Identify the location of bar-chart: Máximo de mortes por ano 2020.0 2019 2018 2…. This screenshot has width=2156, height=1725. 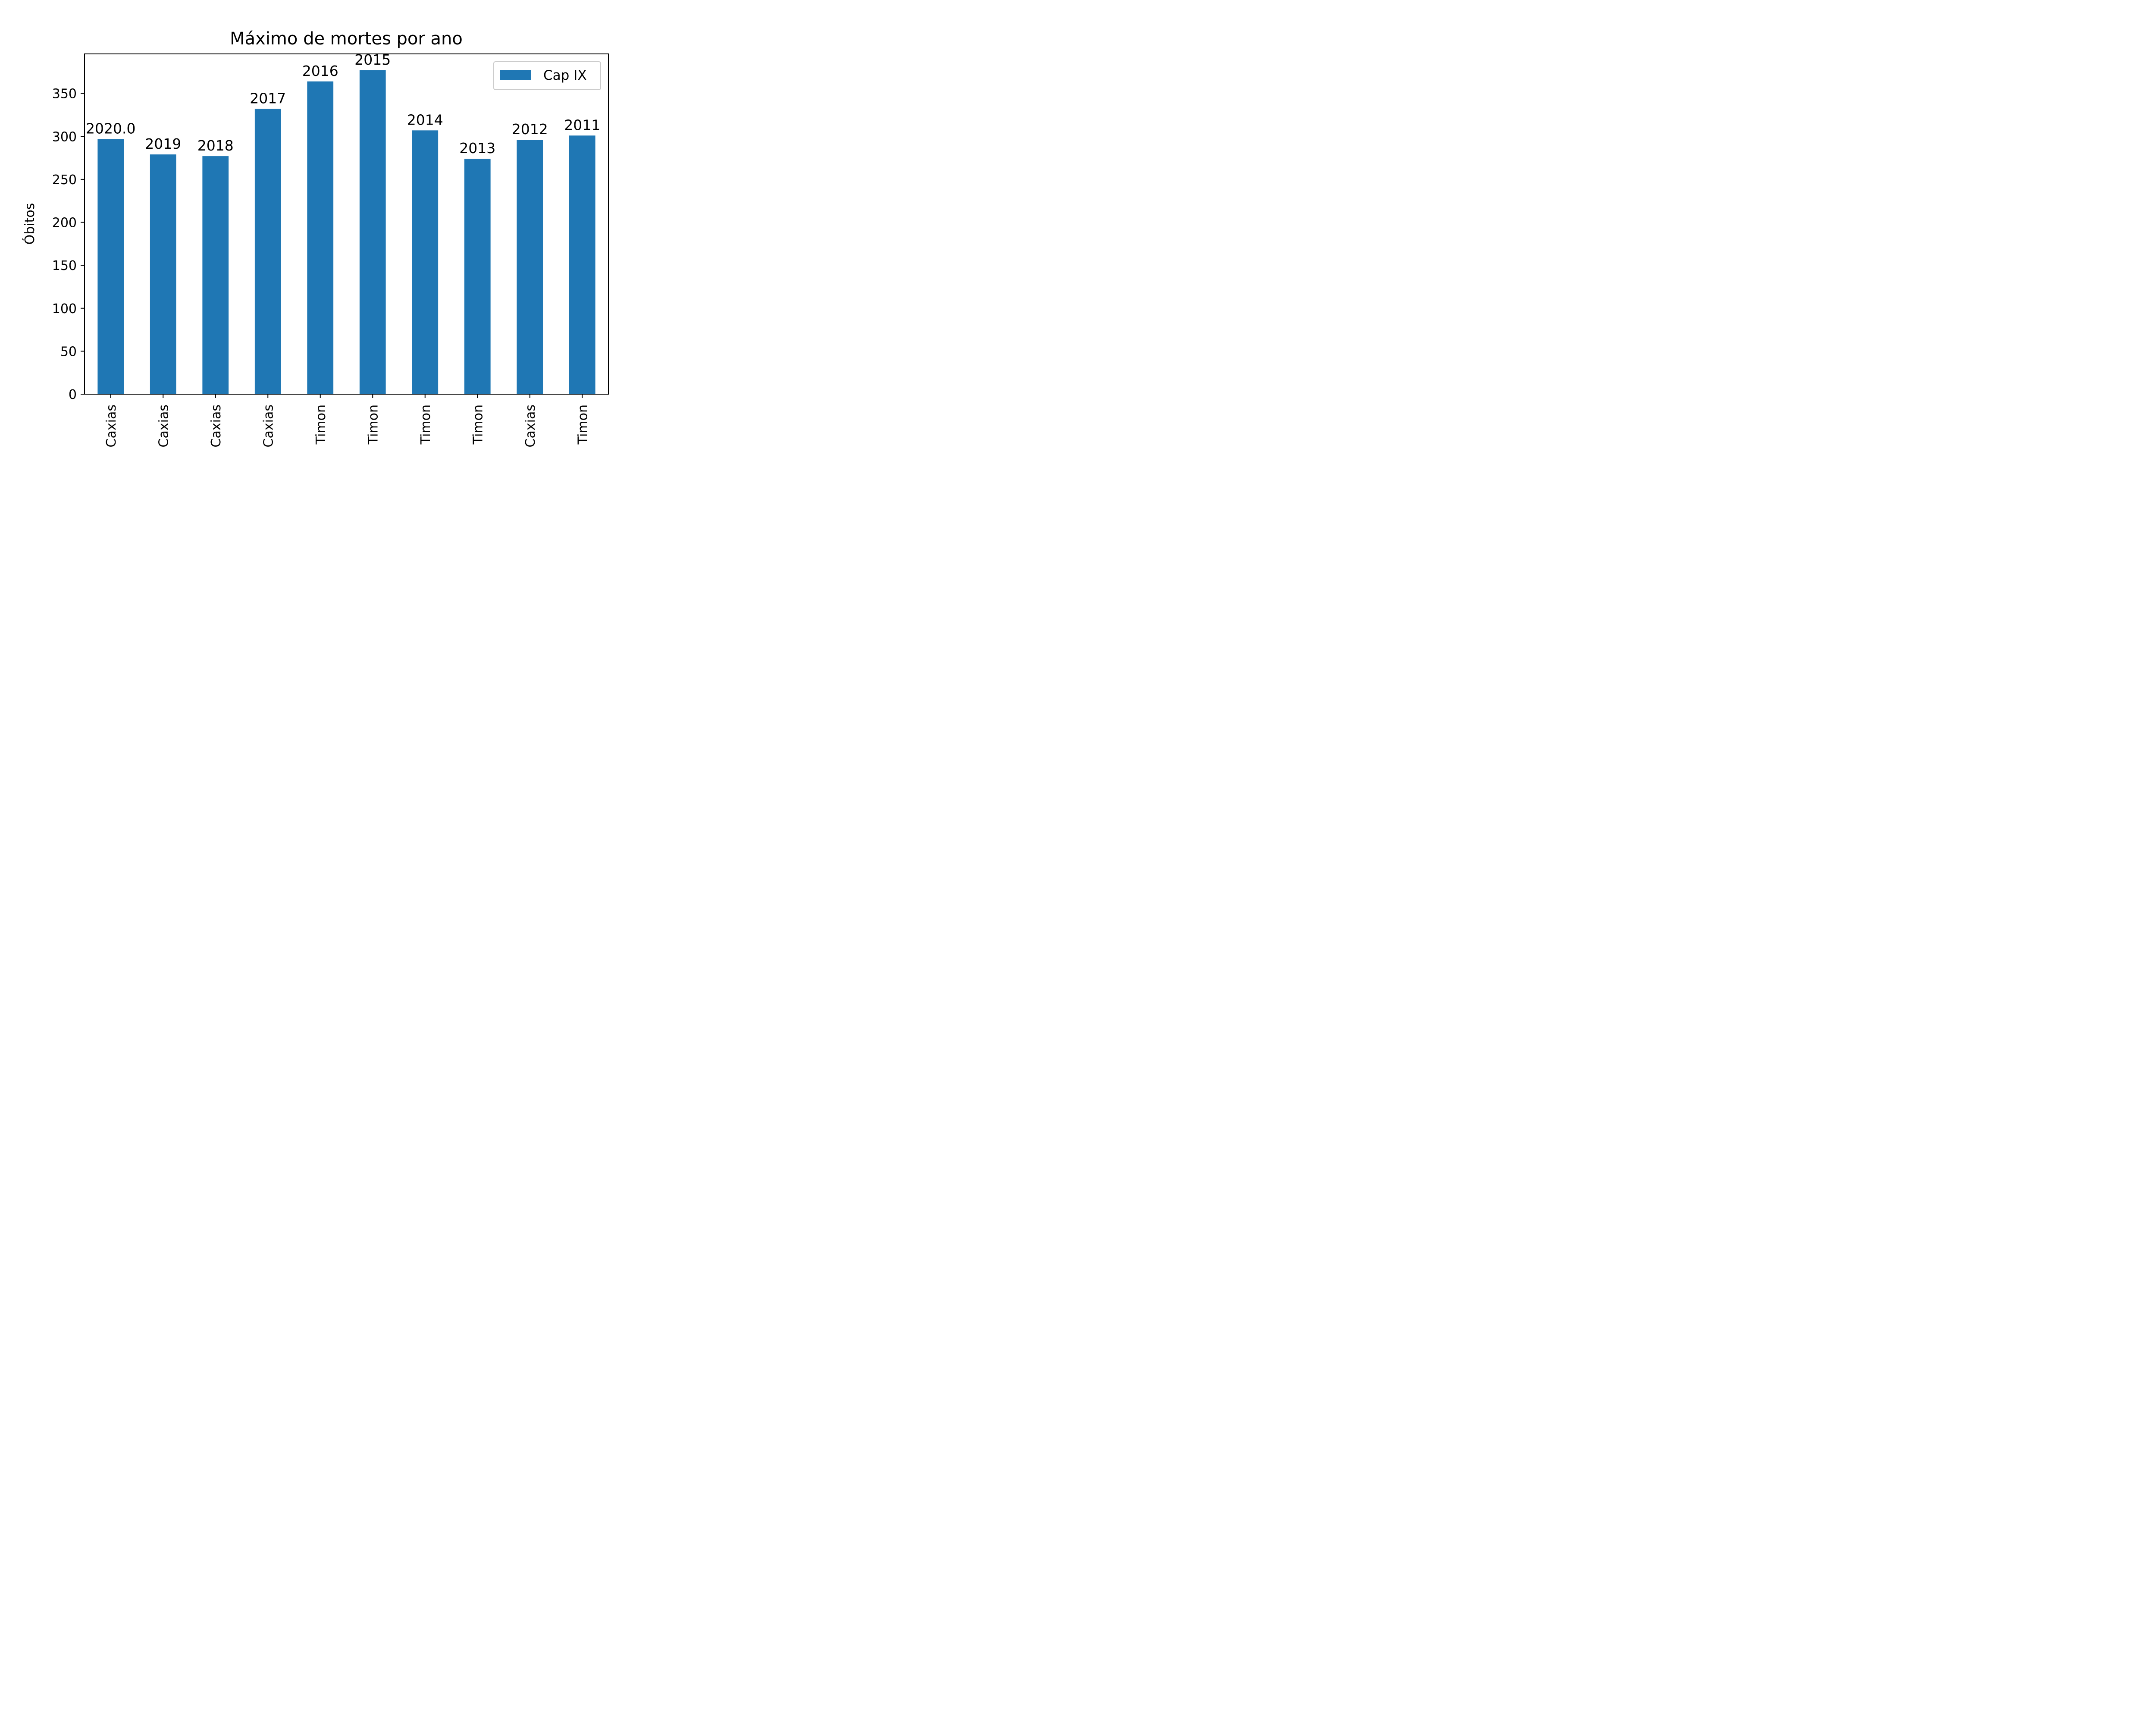
(315, 238).